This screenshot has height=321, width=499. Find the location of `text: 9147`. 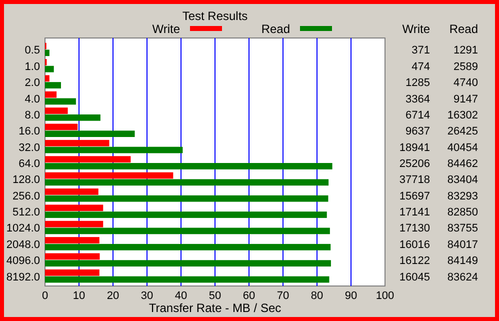

text: 9147 is located at coordinates (466, 99).